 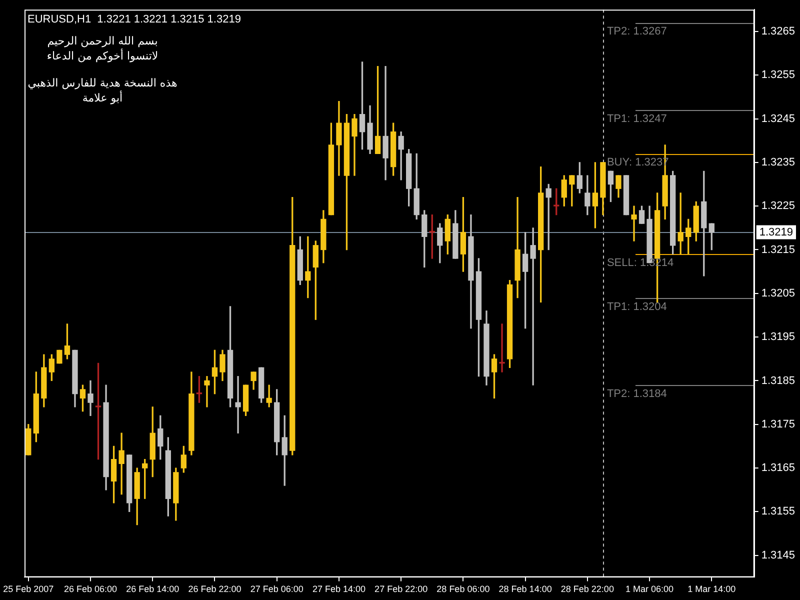 I want to click on annotation: هذه النسخة هدية للفارس الذهبي, so click(x=103, y=83).